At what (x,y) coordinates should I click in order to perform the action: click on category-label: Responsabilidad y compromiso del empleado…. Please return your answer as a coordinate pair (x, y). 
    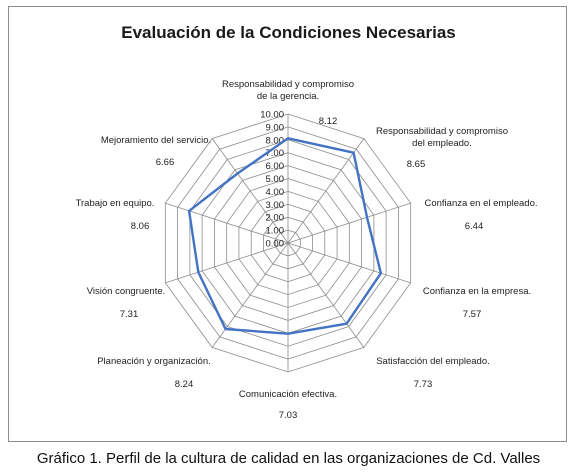
    Looking at the image, I should click on (442, 137).